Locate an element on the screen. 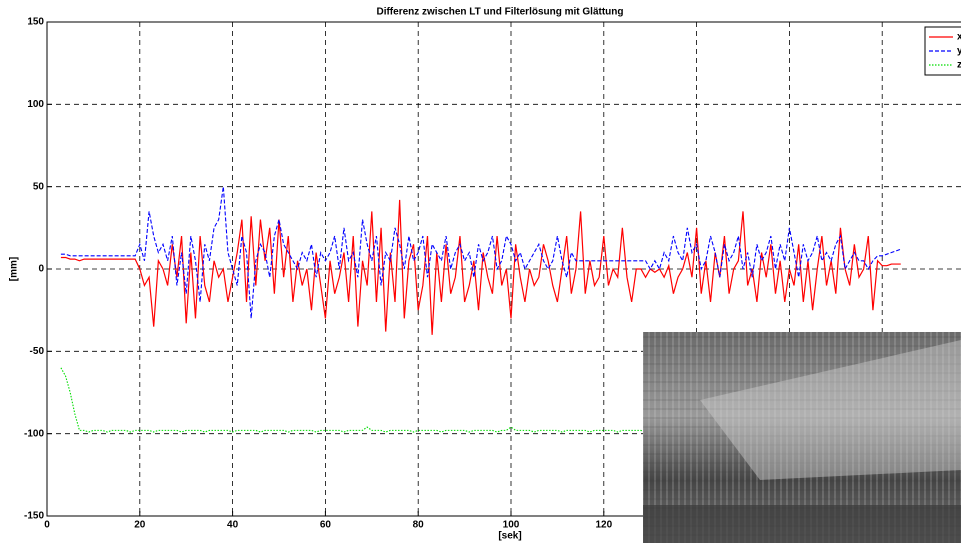 The width and height of the screenshot is (961, 543). x-tick-label: 60 is located at coordinates (326, 525).